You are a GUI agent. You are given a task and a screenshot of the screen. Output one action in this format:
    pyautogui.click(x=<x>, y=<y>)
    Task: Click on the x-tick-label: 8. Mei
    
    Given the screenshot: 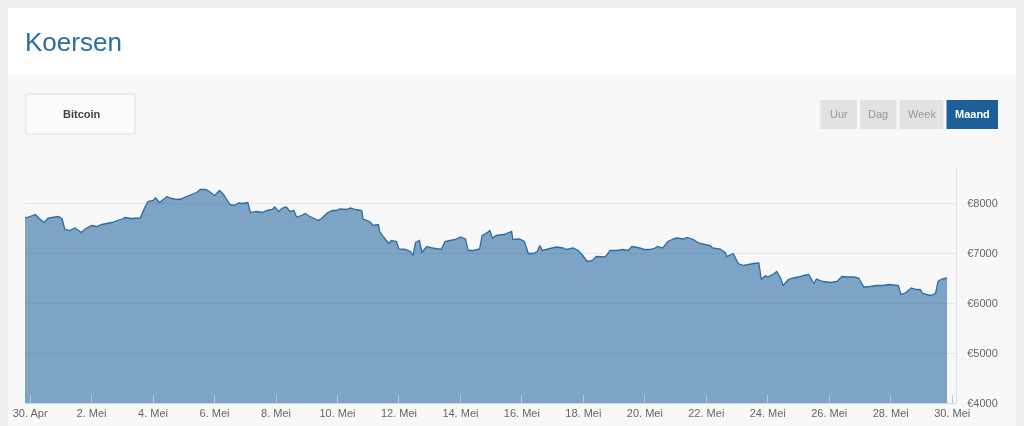 What is the action you would take?
    pyautogui.click(x=276, y=413)
    